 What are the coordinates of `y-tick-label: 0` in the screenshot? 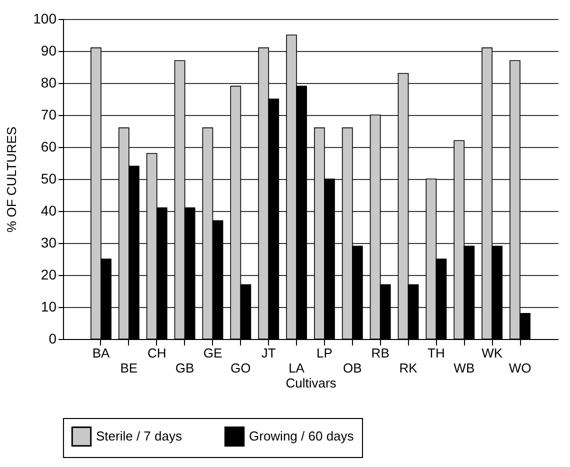 It's located at (52, 338).